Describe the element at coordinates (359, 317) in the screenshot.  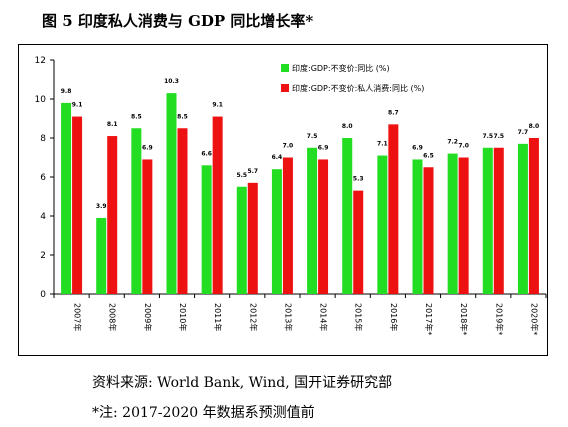
I see `x-tick-label: 2015年` at that location.